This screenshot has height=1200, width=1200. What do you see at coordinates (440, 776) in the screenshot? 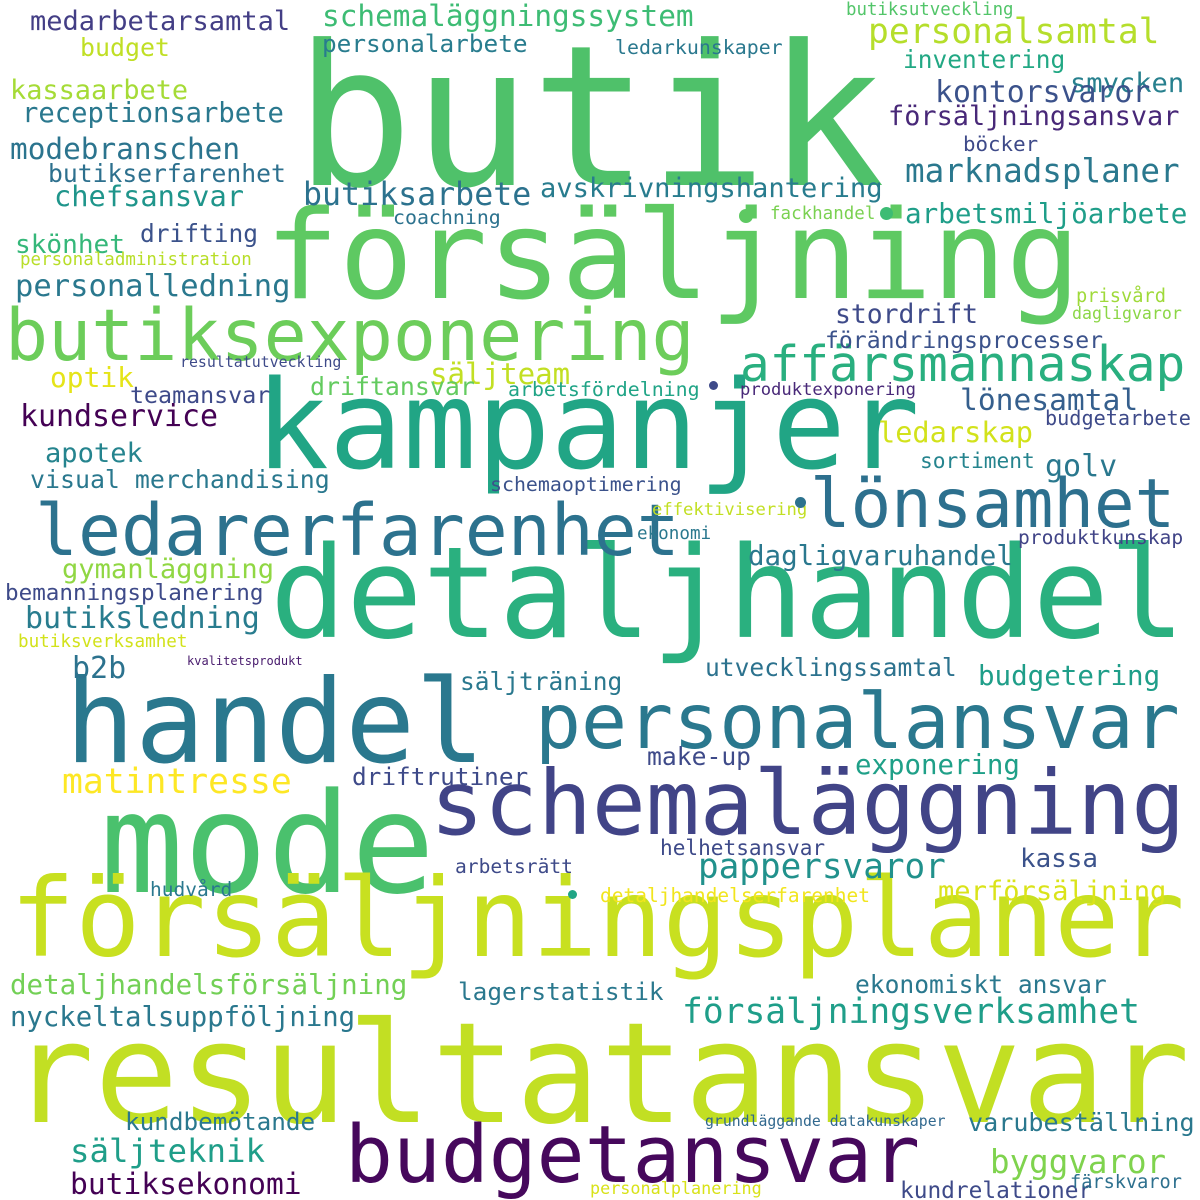
I see `cloud-word: driftrutiner` at bounding box center [440, 776].